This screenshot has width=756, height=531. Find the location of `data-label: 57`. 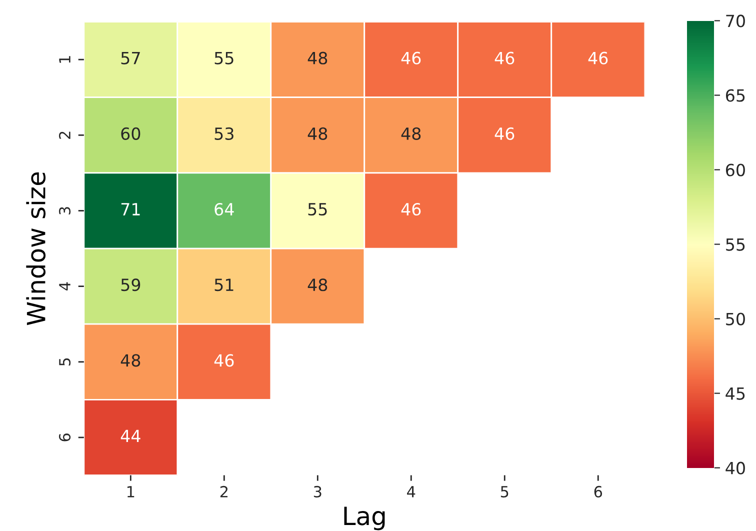

data-label: 57 is located at coordinates (130, 58).